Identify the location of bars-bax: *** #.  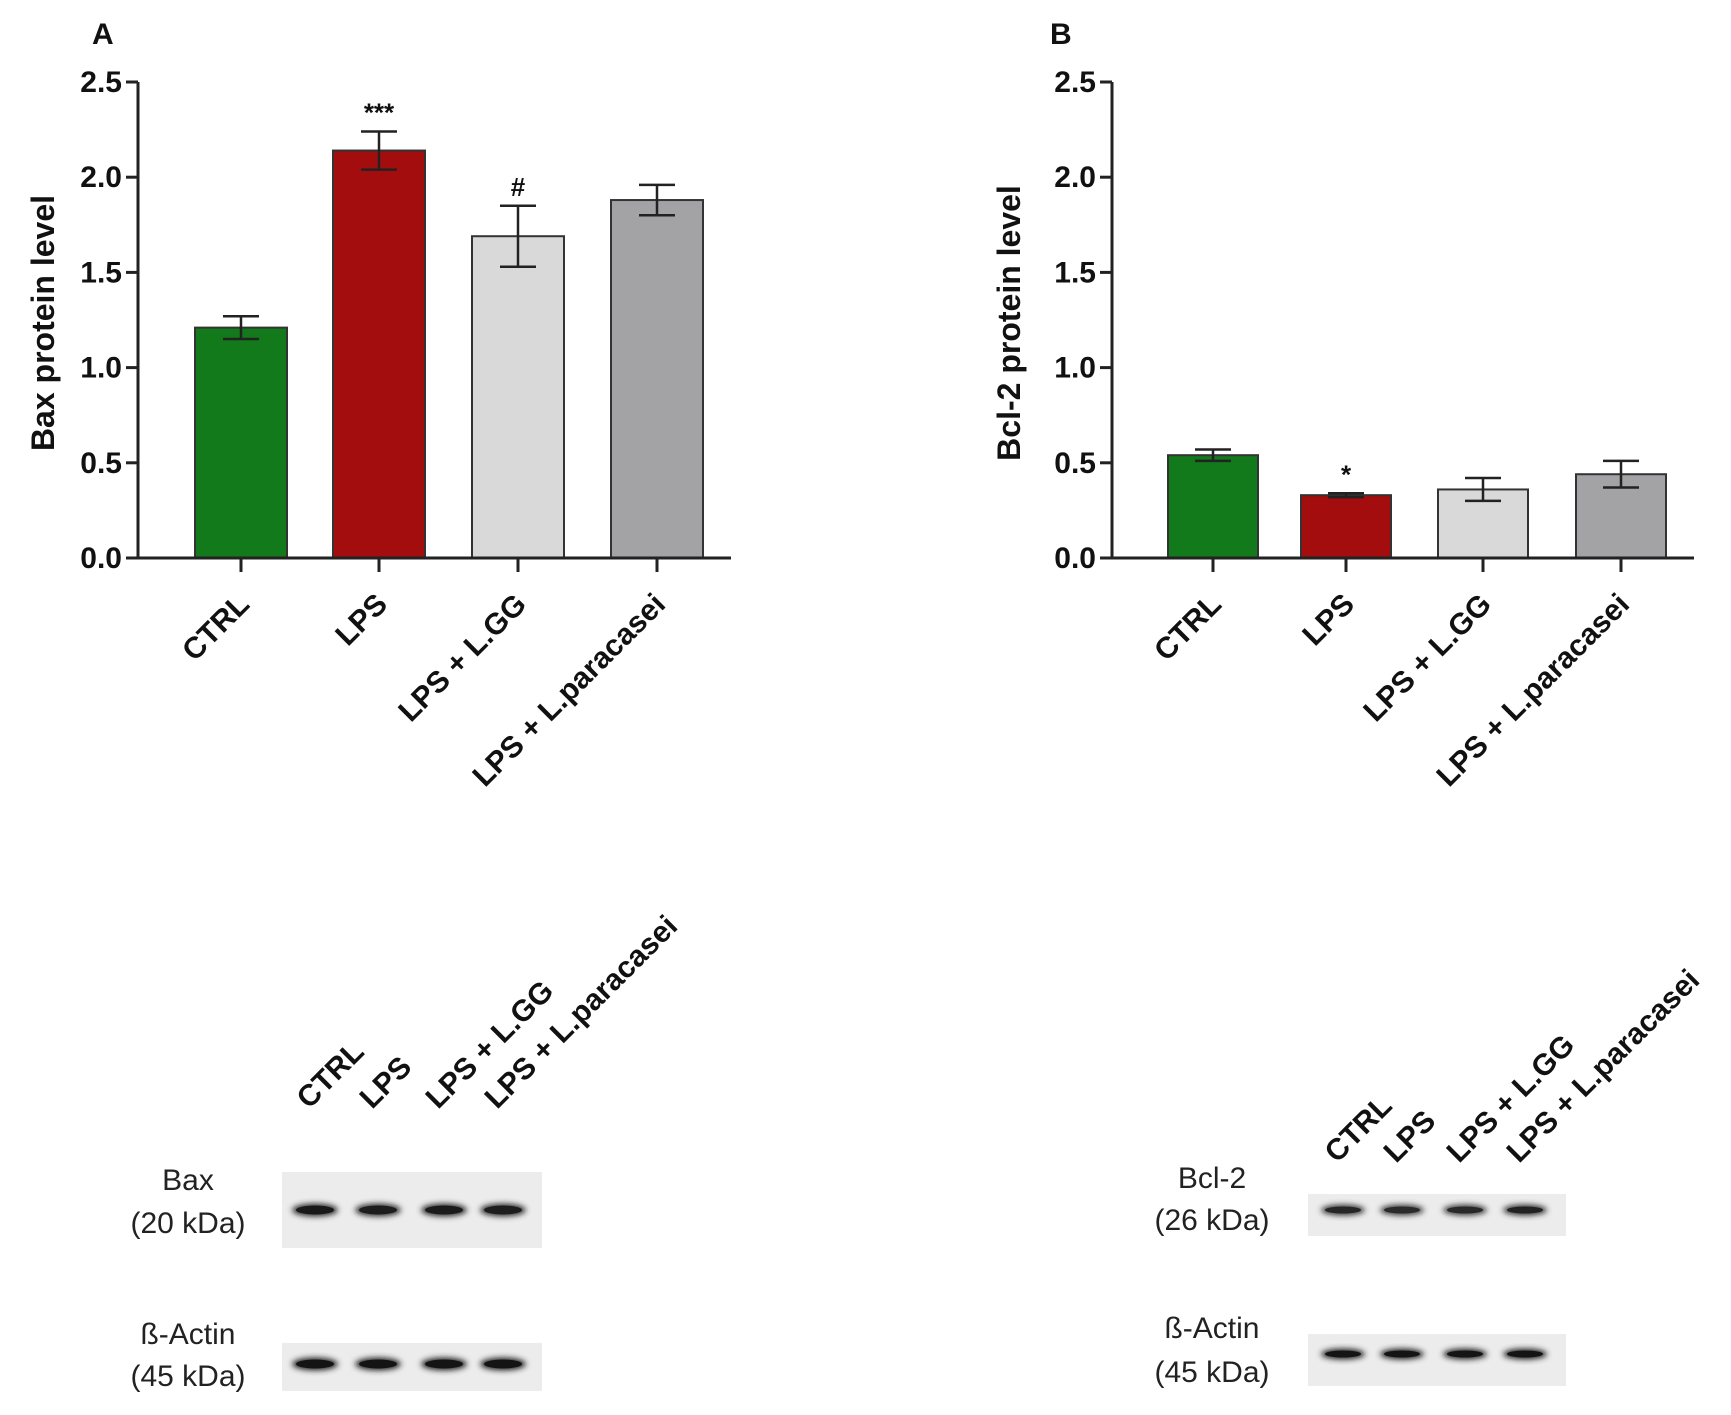
(449, 328).